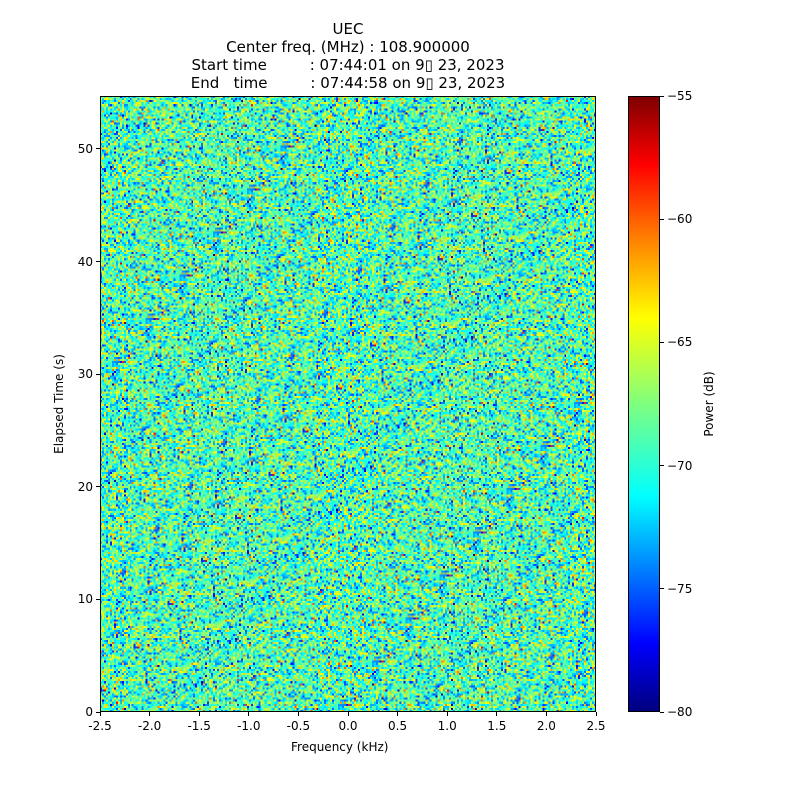  What do you see at coordinates (680, 219) in the screenshot?
I see `colorbar-tick-label: −60` at bounding box center [680, 219].